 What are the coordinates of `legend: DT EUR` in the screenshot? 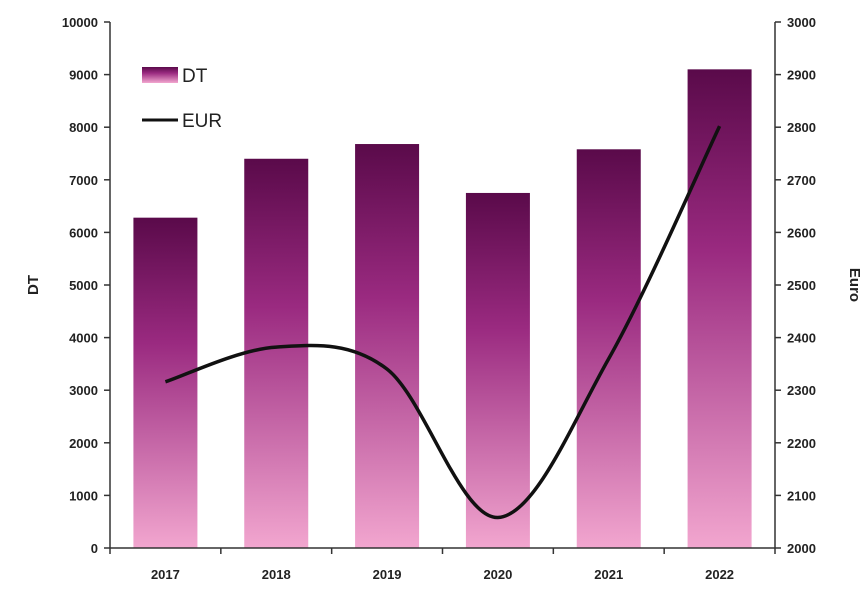 It's located at (182, 99).